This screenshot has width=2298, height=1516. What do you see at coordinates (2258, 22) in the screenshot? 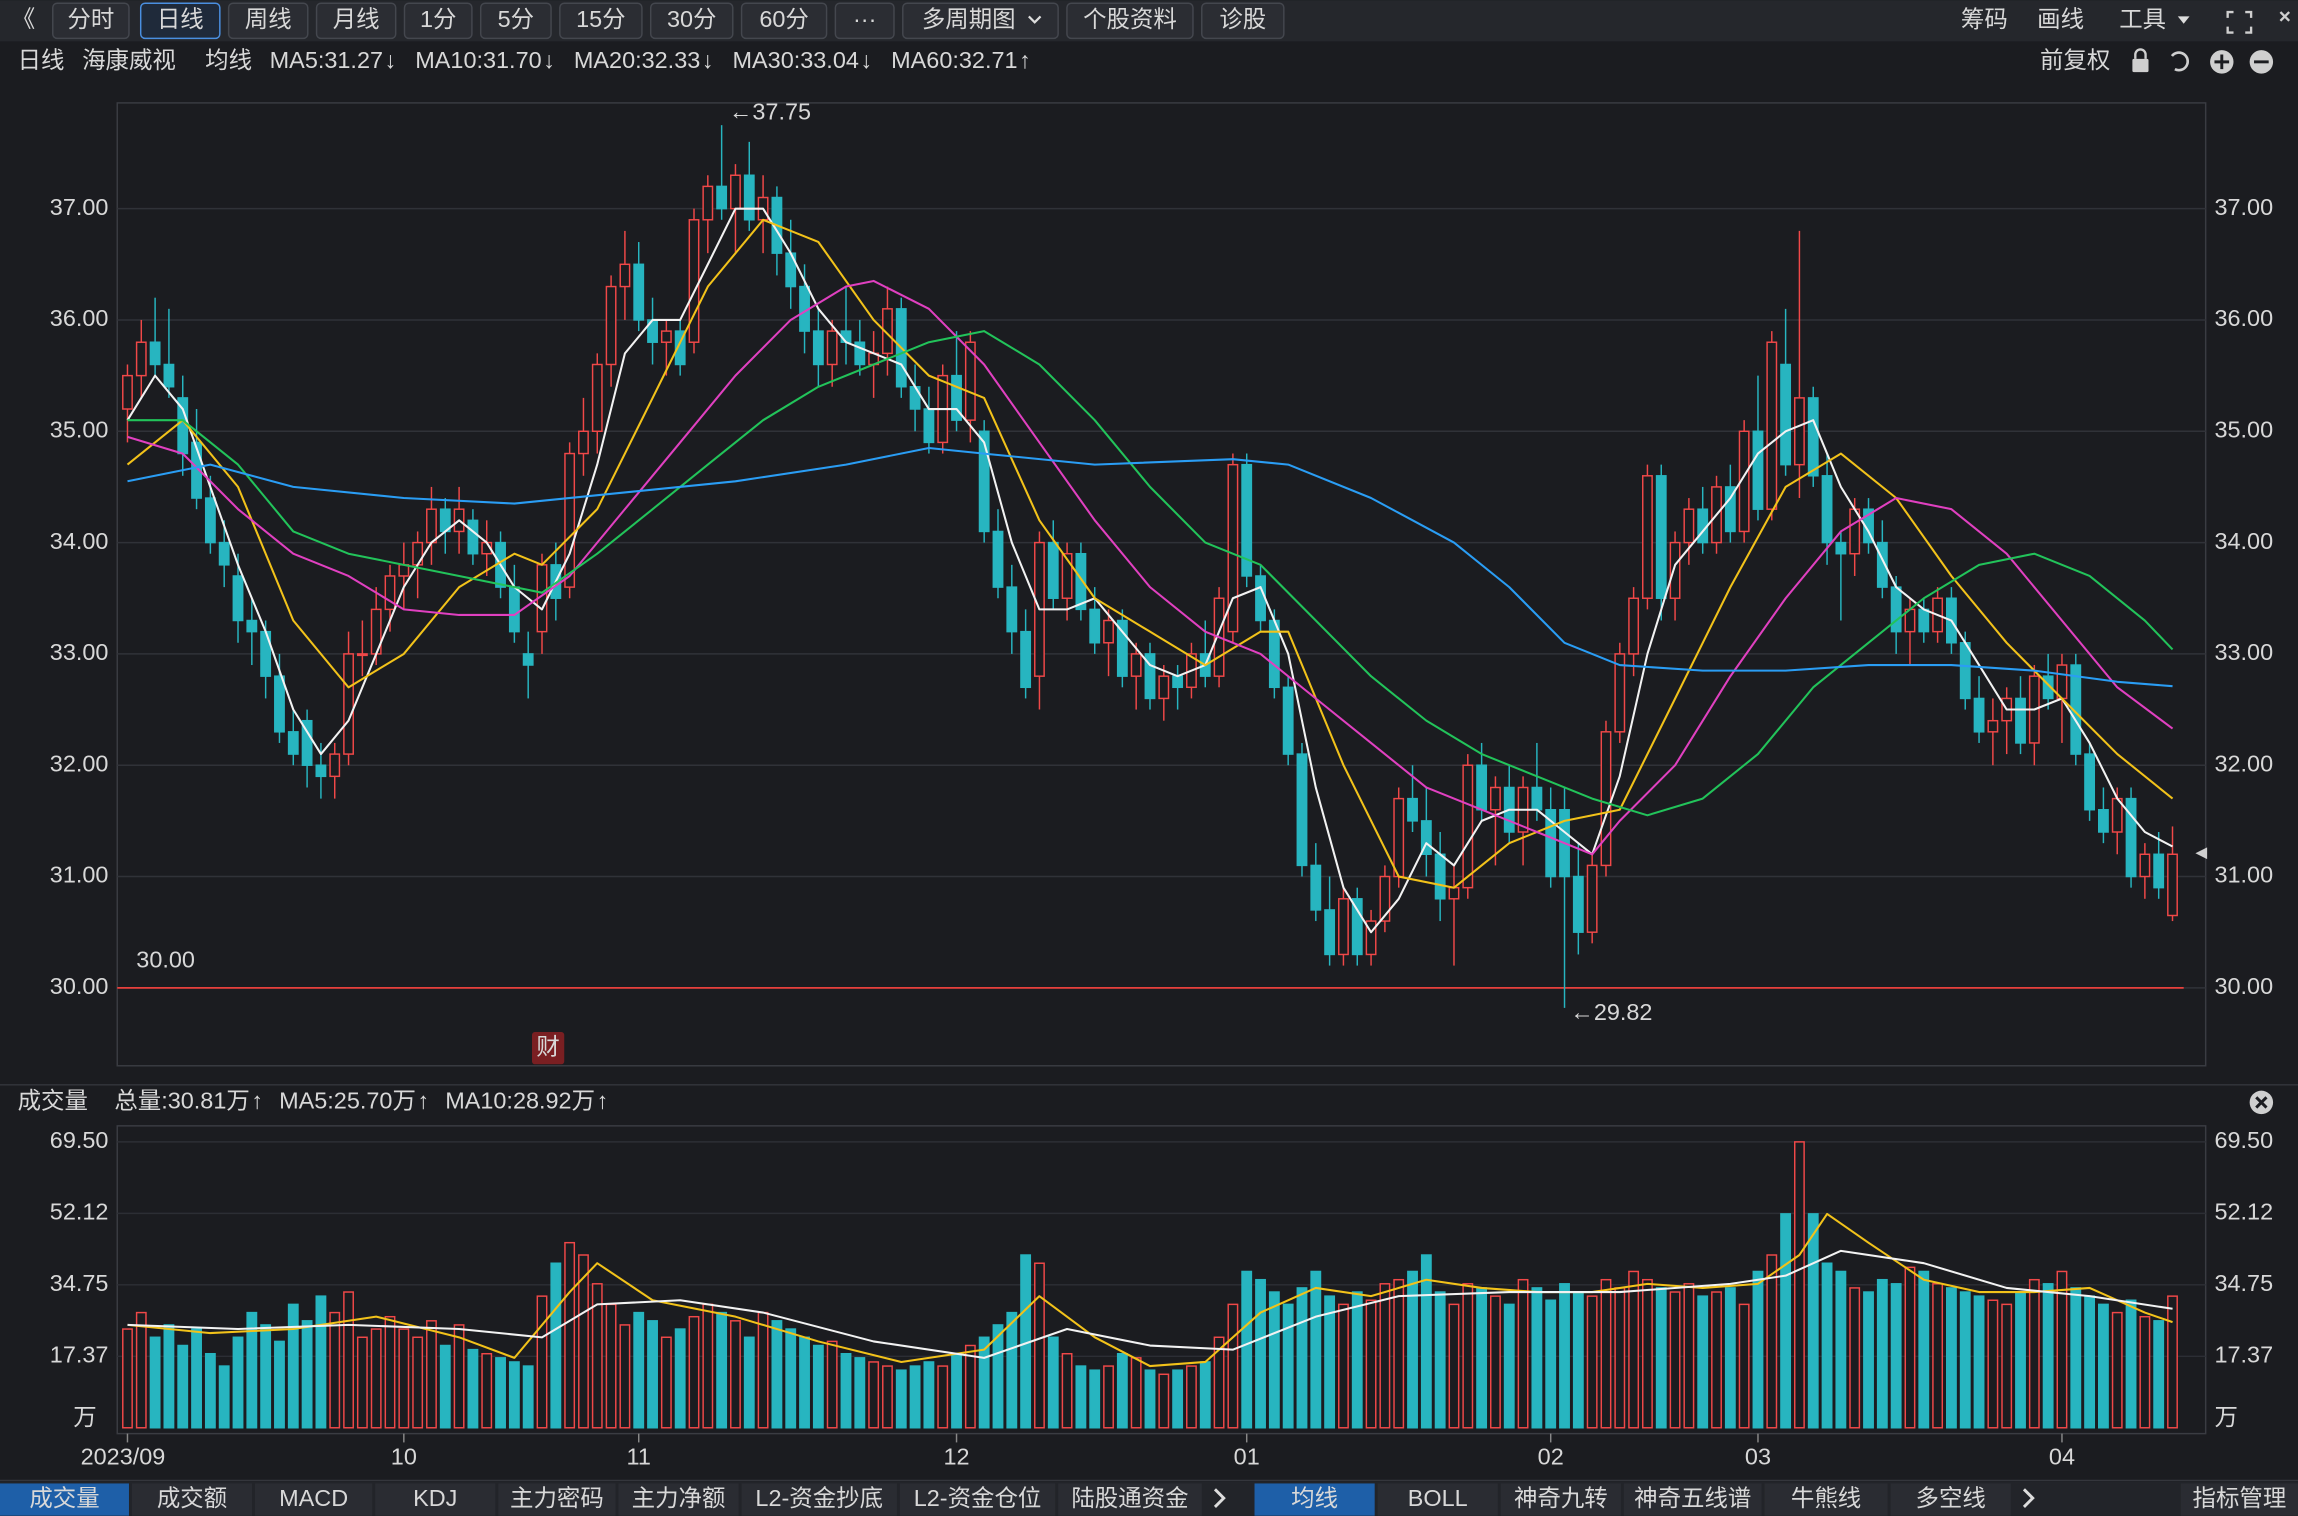
I see `toolbar-icons` at bounding box center [2258, 22].